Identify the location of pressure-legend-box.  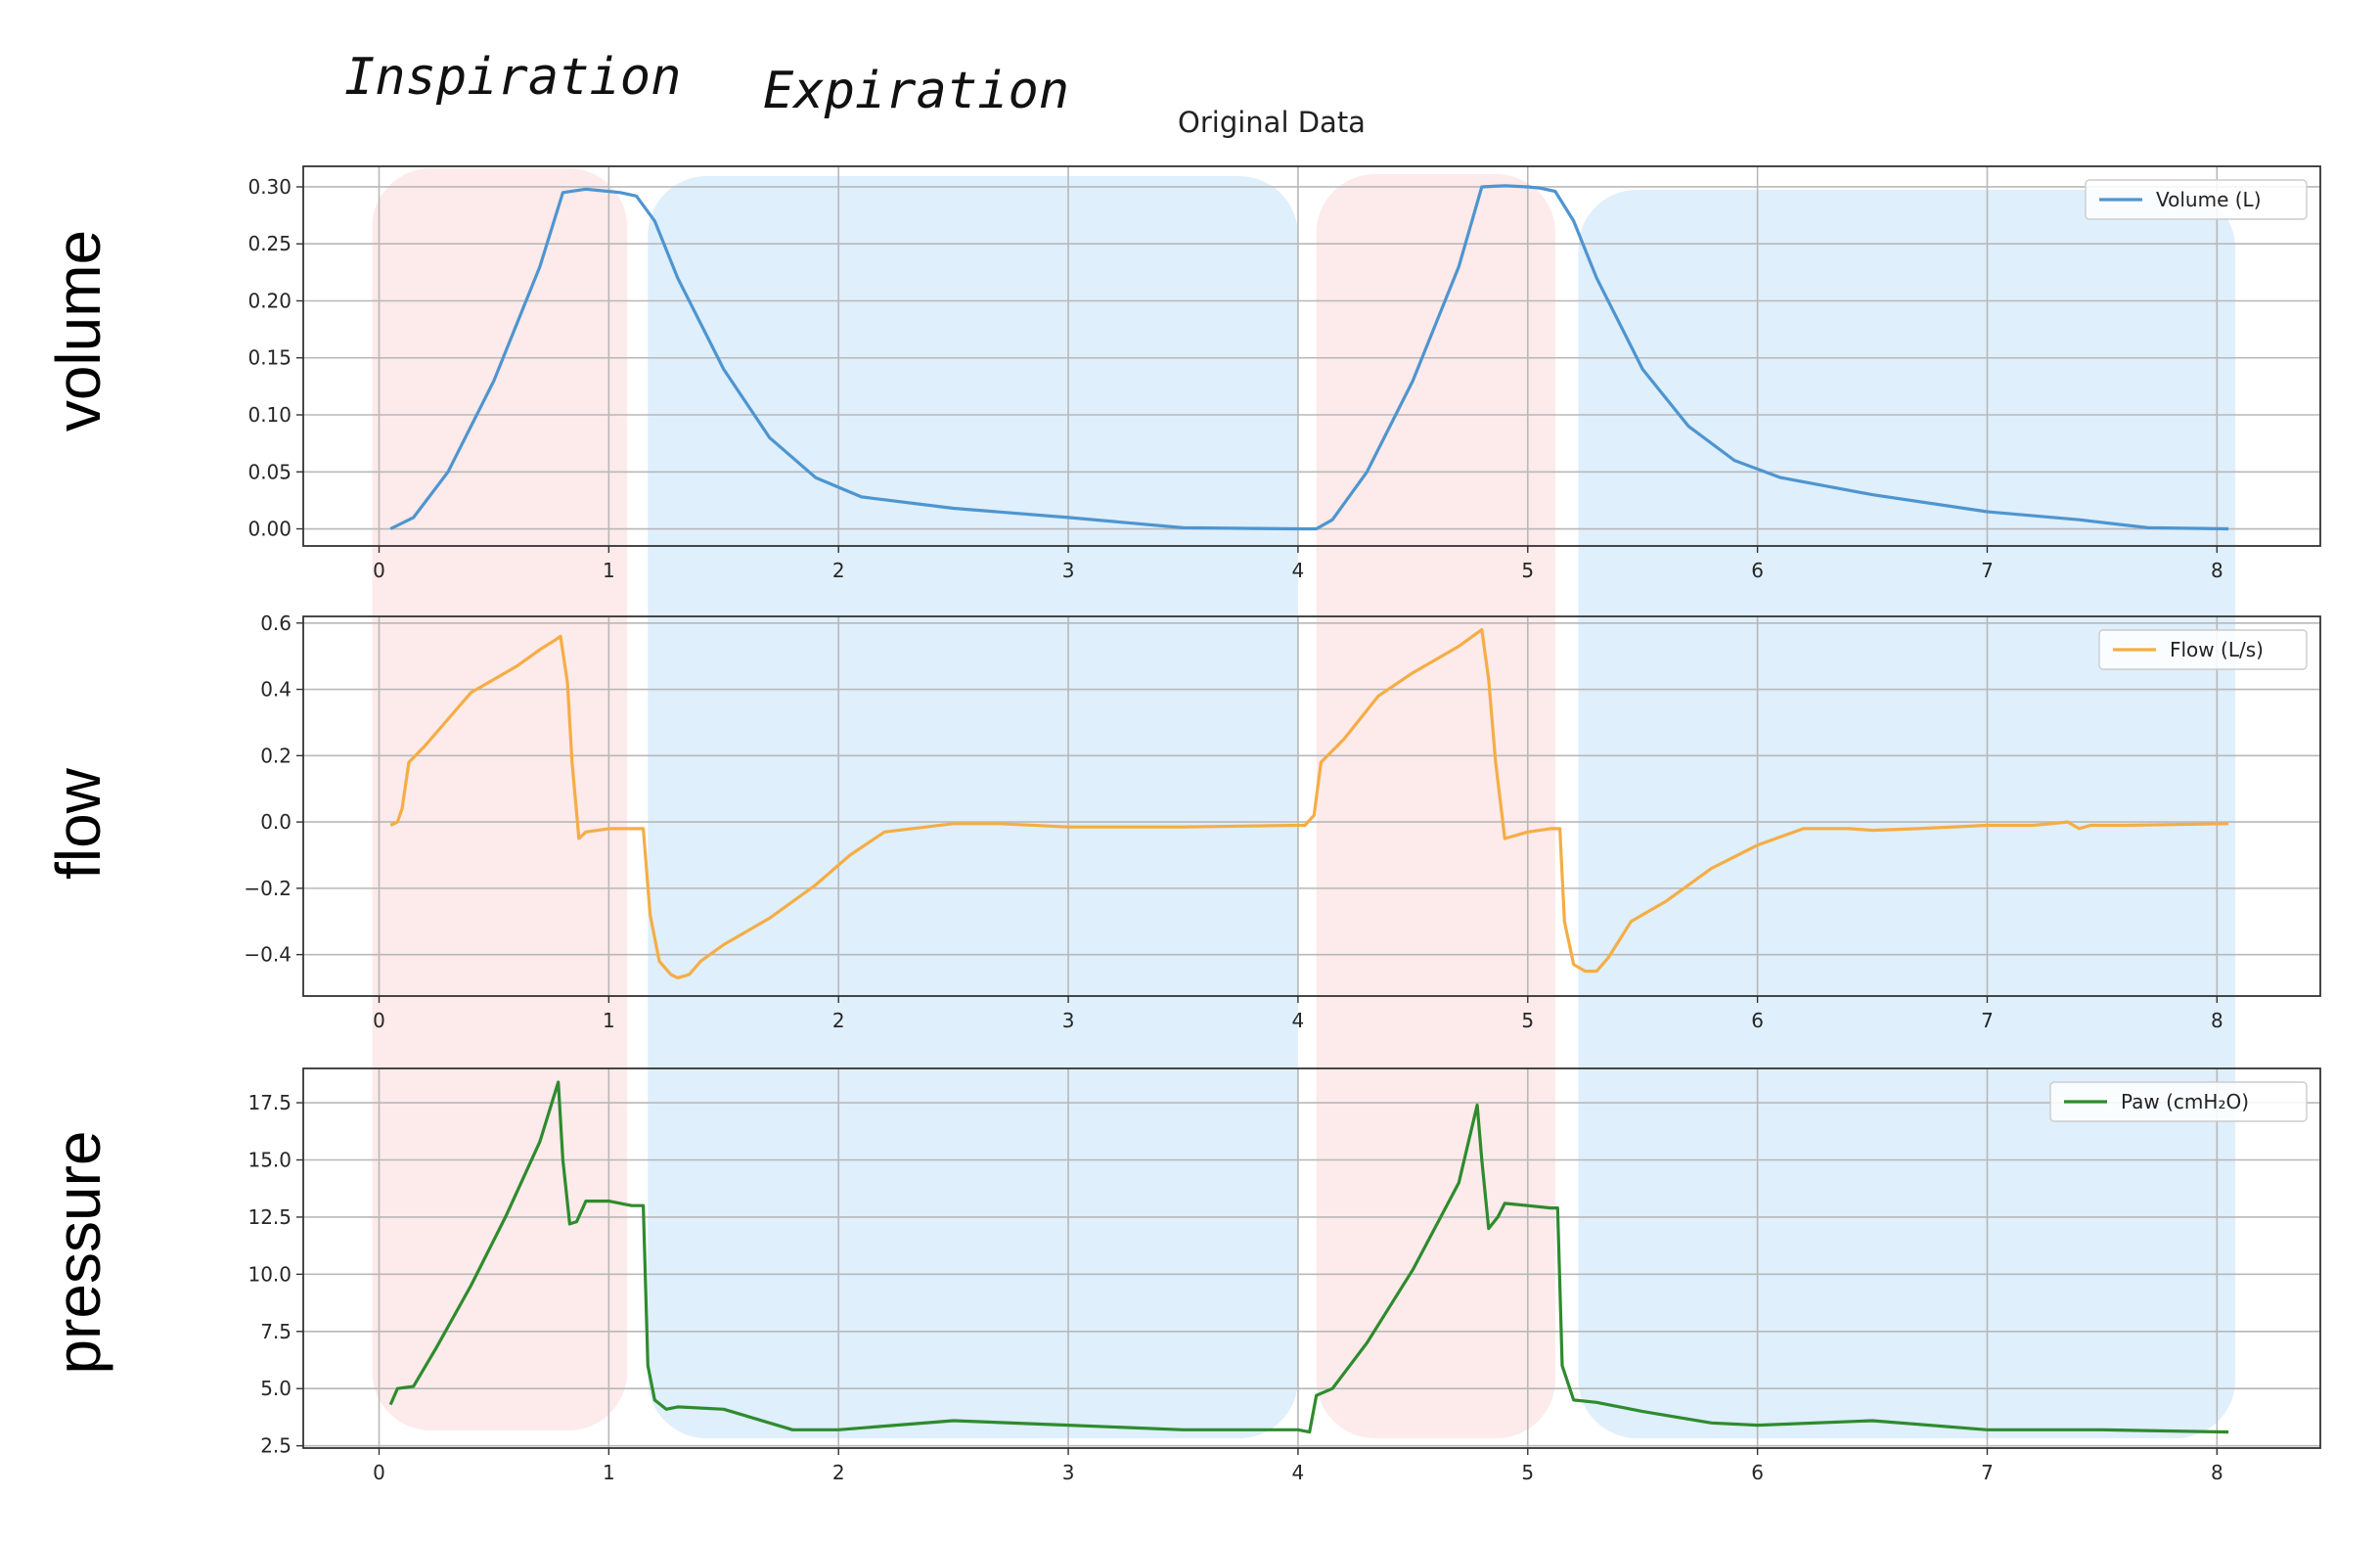
(2178, 1101).